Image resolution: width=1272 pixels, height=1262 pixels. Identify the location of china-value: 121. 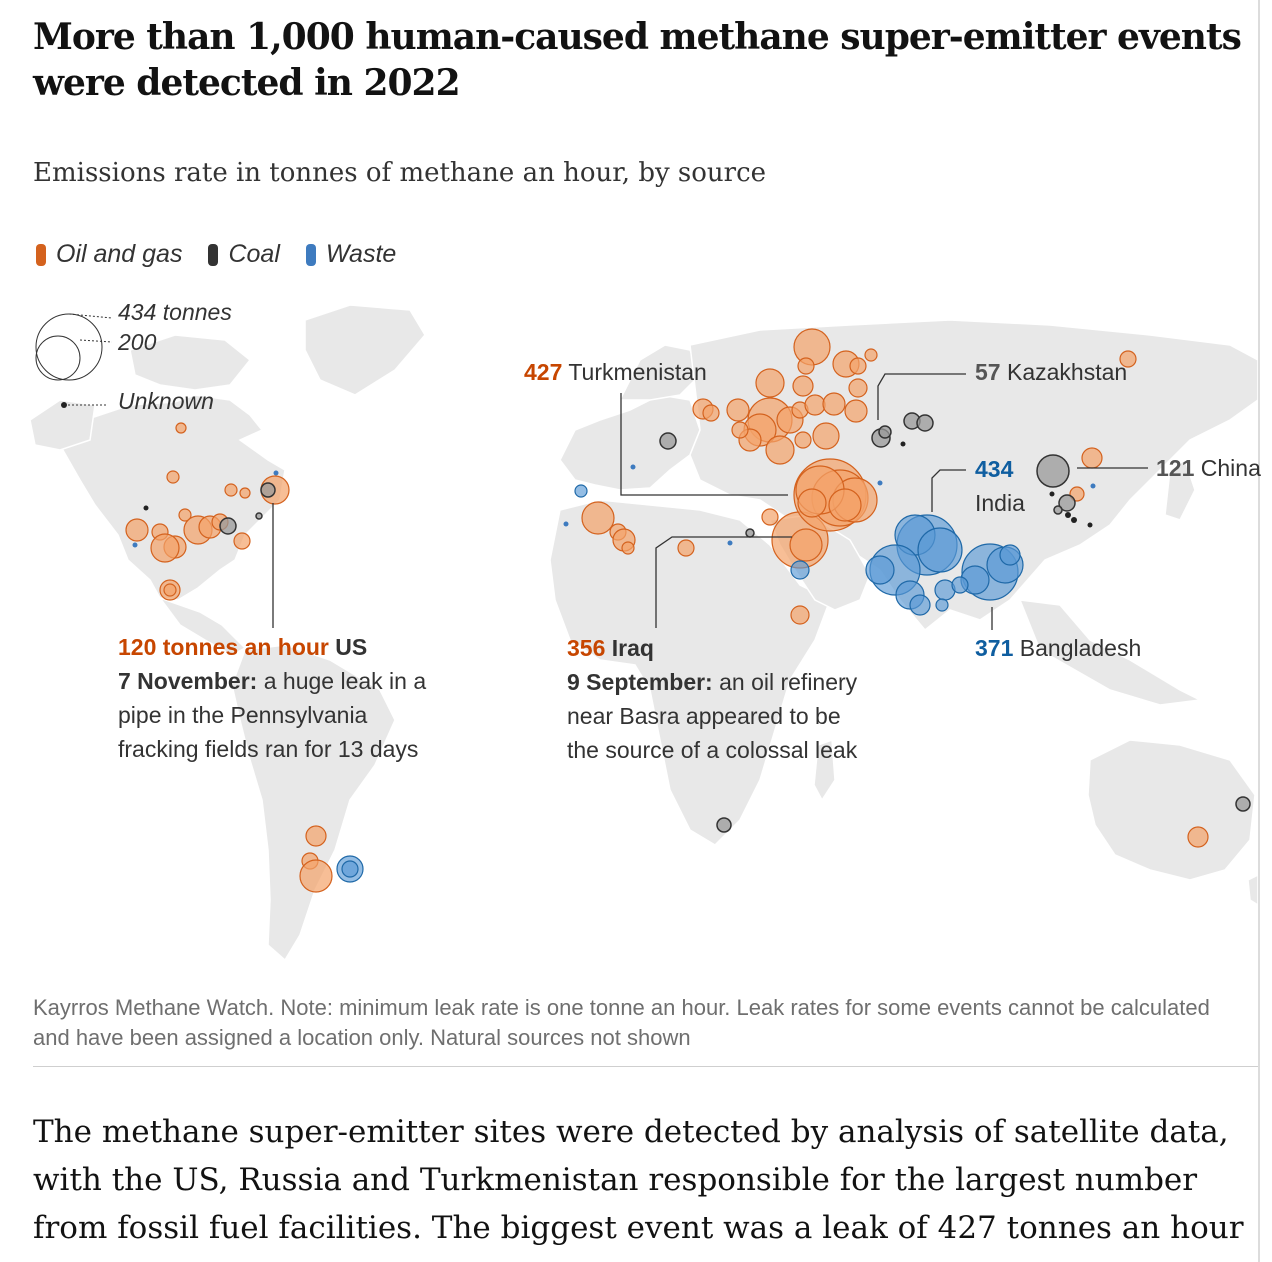
(1175, 468).